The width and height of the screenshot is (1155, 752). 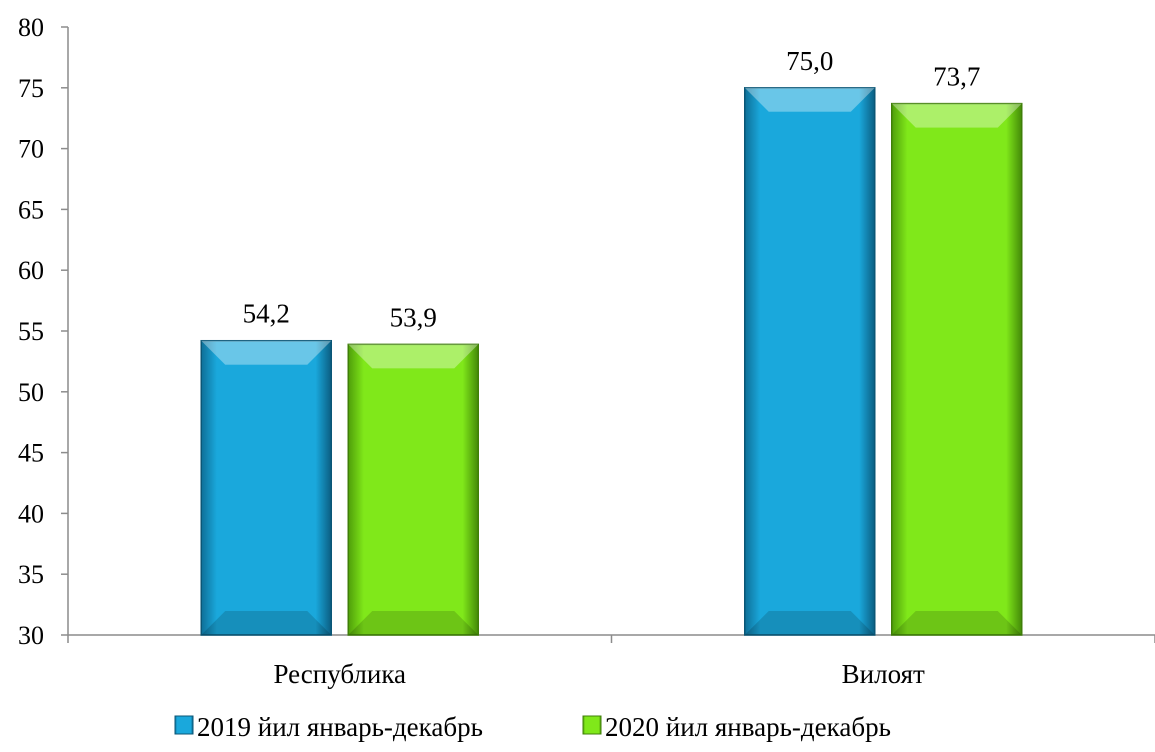 I want to click on data-label: 75,0, so click(x=809, y=61).